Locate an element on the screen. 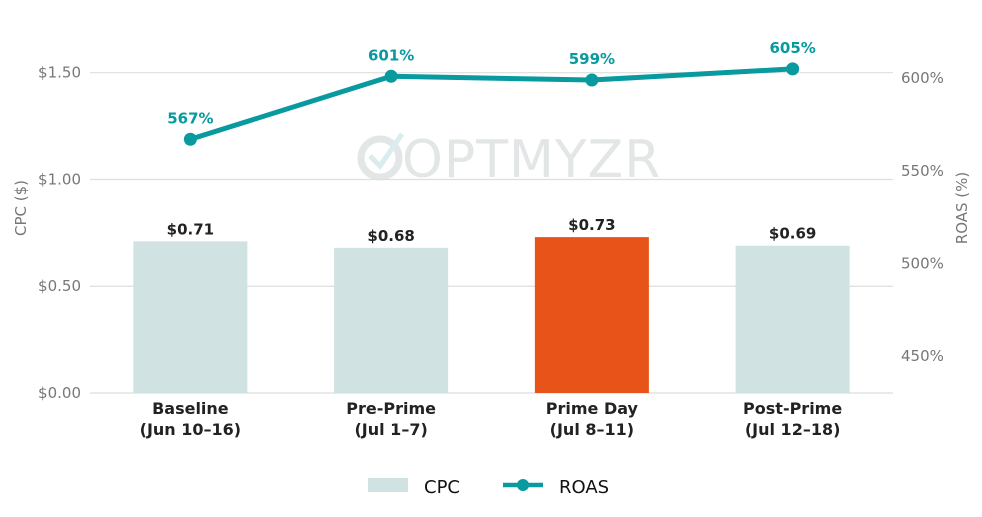  legend-cpc-swatch is located at coordinates (388, 485).